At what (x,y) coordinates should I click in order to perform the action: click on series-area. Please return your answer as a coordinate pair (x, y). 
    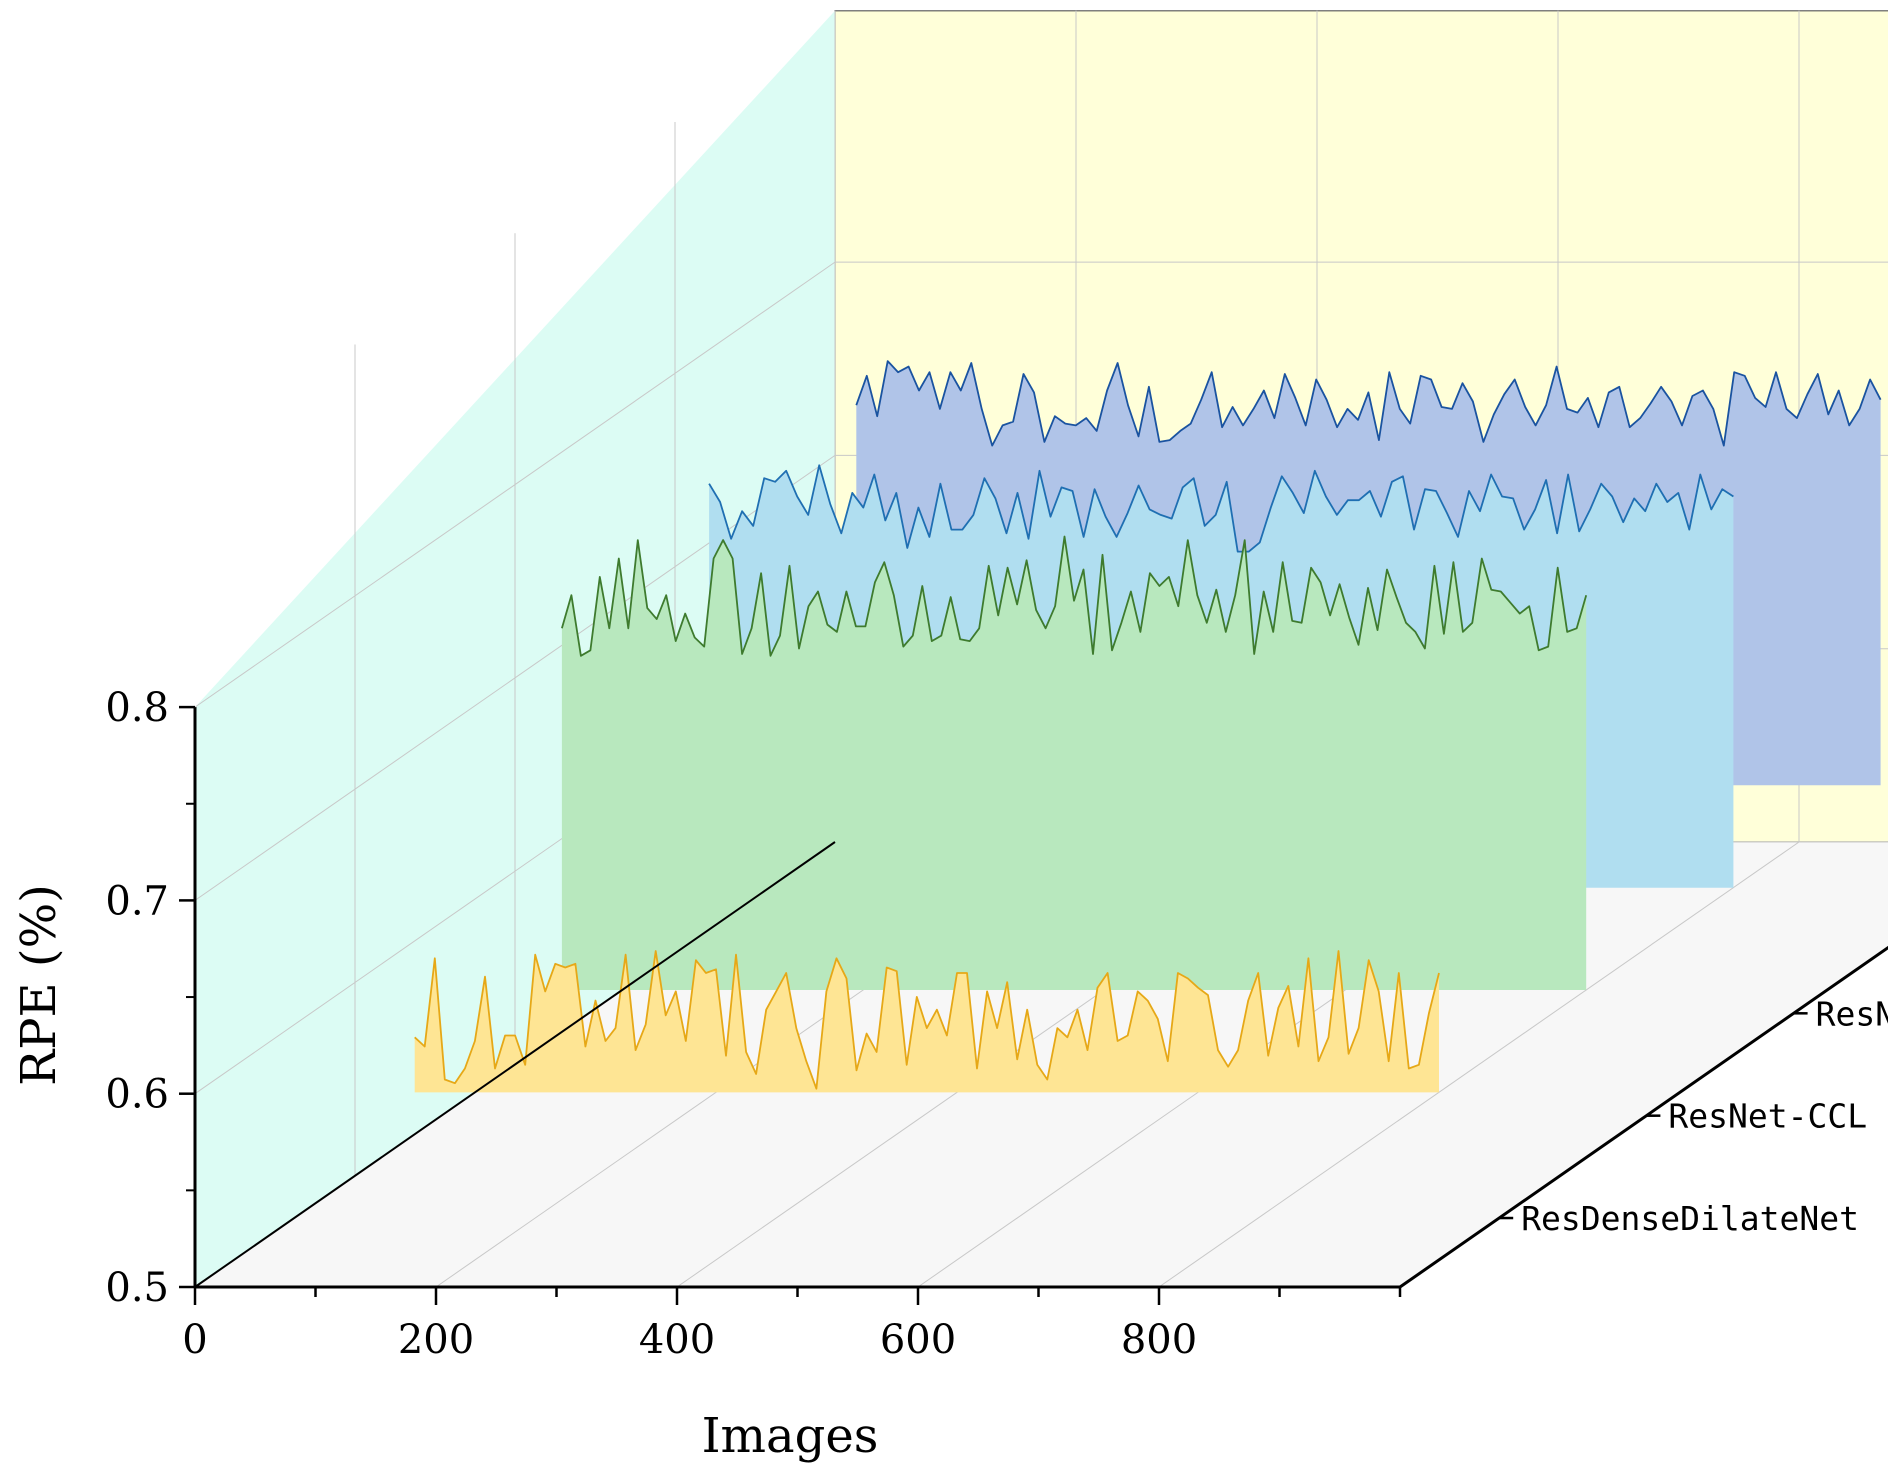
    Looking at the image, I should click on (927, 1022).